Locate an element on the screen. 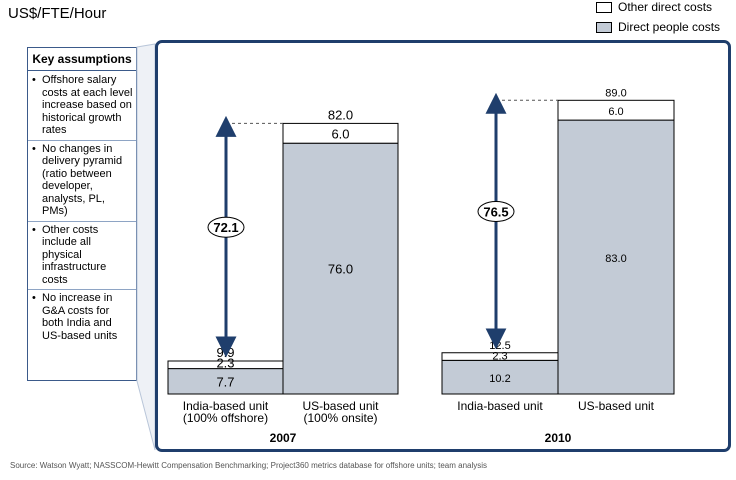 This screenshot has width=736, height=480. legend-label-people-costs: Direct people costs is located at coordinates (669, 27).